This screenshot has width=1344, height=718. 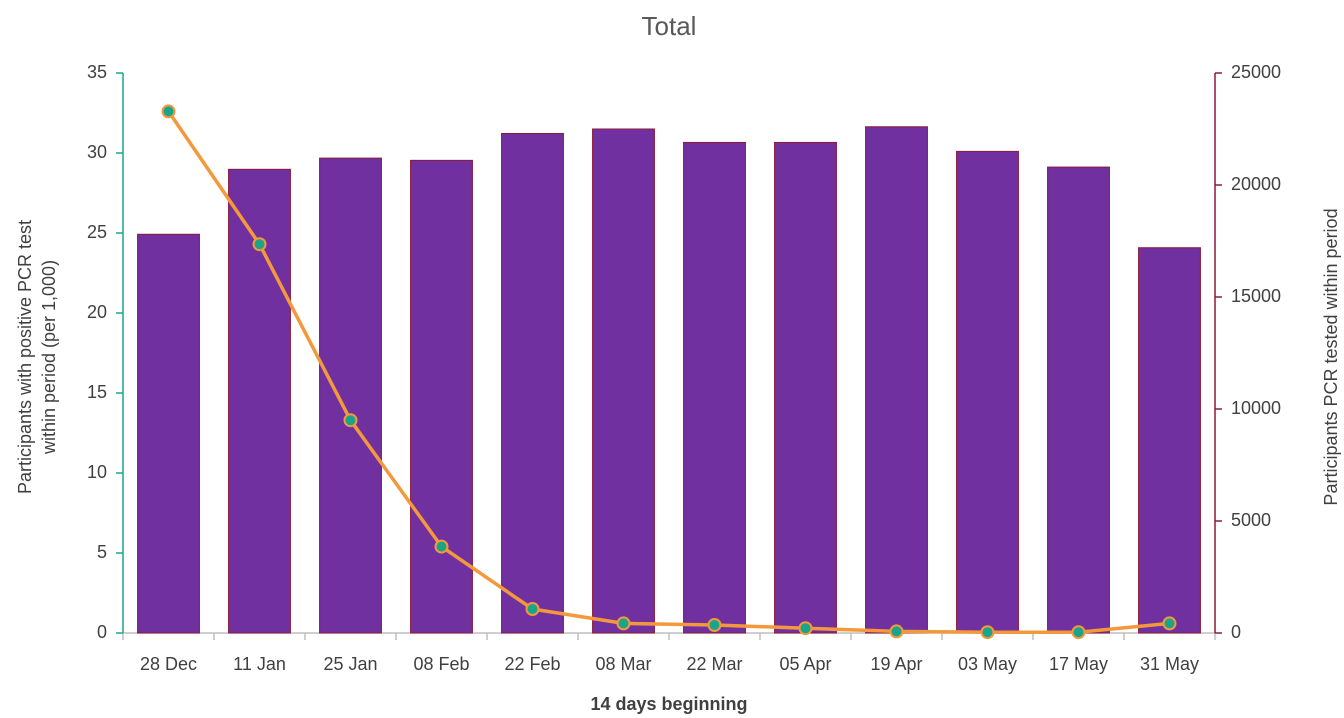 I want to click on y2-tick-label: 5000, so click(x=1251, y=520).